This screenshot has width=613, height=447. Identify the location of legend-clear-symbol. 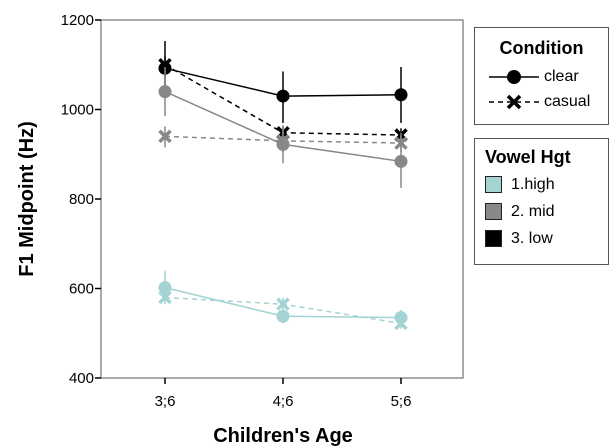
(514, 76).